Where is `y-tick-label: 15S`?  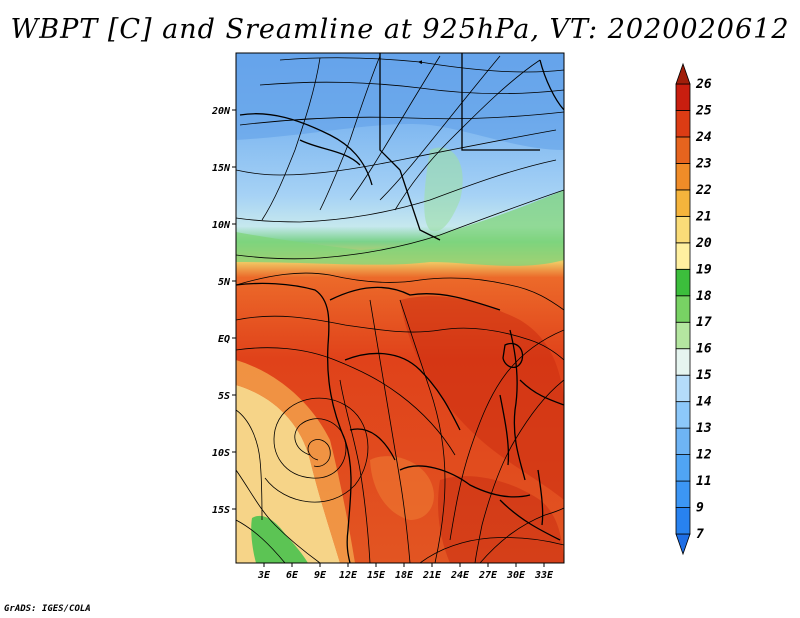
y-tick-label: 15S is located at coordinates (221, 510).